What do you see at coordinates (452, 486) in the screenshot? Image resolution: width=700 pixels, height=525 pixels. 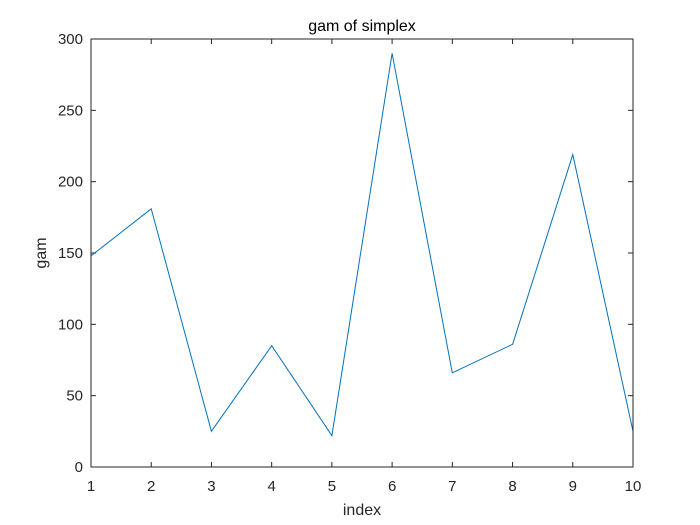 I see `x-tick-label: 7` at bounding box center [452, 486].